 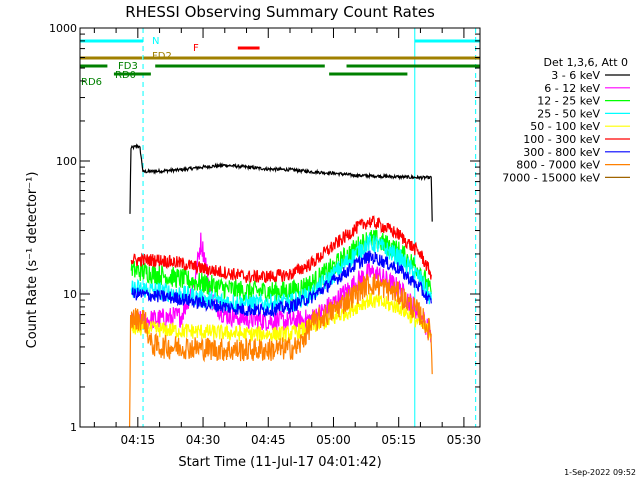 I want to click on legend-label-7: 800 - 7000 keV, so click(x=558, y=165).